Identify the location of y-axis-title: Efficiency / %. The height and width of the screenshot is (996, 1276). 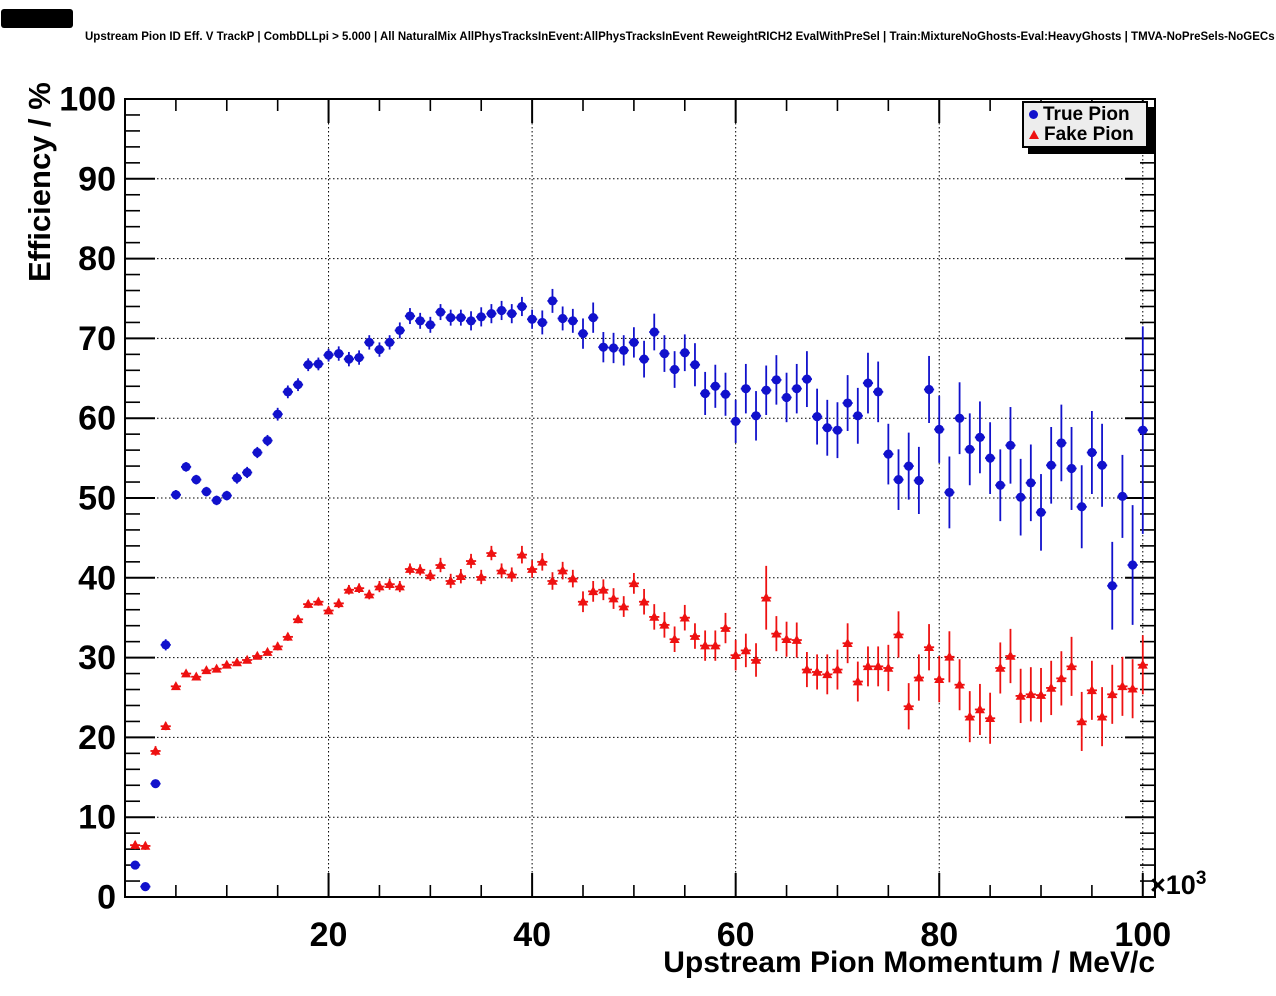
(39, 182).